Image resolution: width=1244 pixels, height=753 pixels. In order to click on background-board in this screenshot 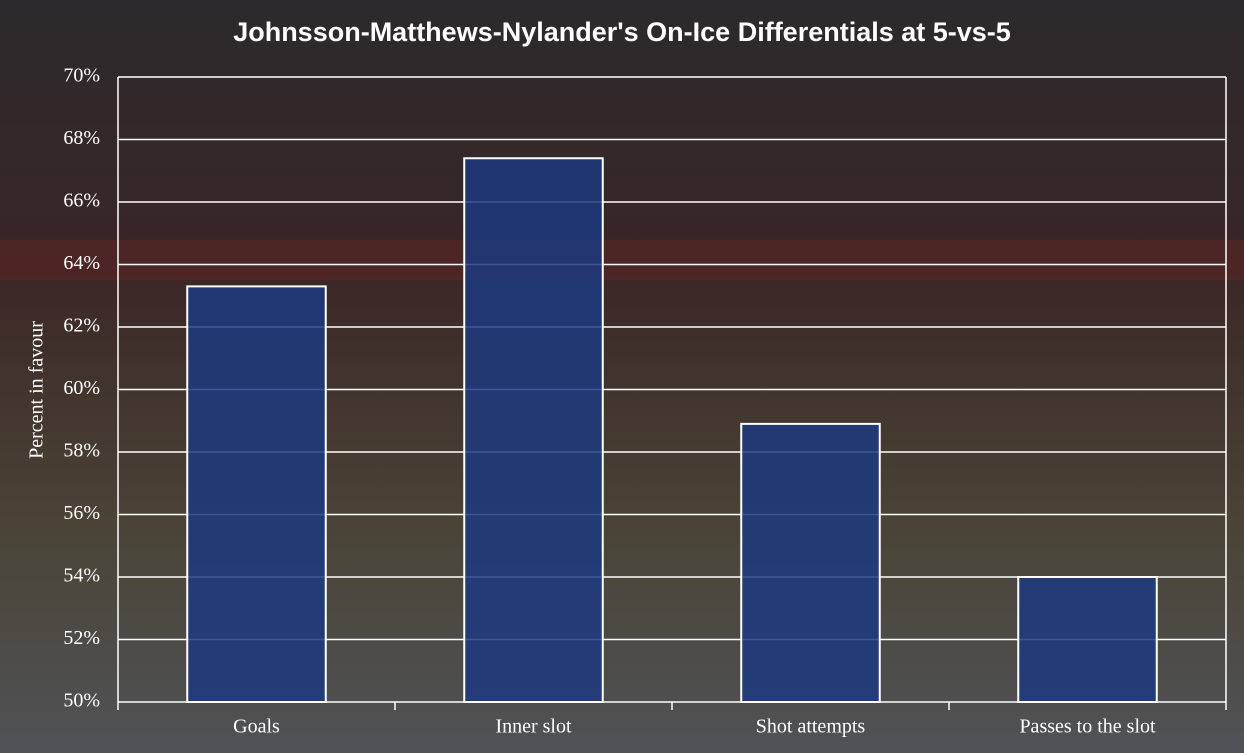, I will do `click(622, 260)`.